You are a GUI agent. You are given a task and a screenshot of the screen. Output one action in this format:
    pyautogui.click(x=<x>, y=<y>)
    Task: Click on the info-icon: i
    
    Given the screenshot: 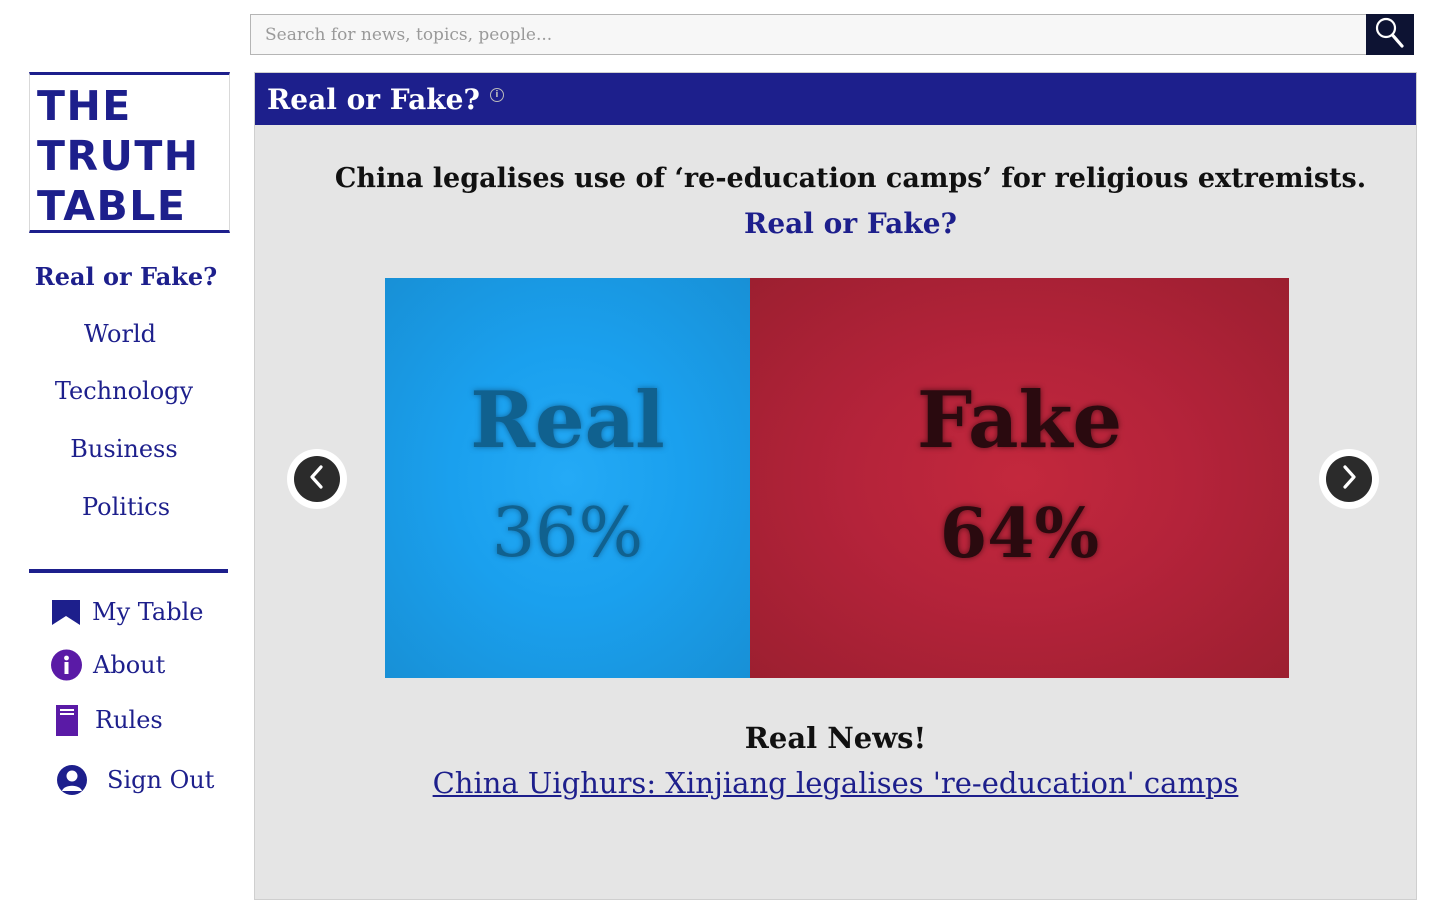 What is the action you would take?
    pyautogui.click(x=496, y=95)
    